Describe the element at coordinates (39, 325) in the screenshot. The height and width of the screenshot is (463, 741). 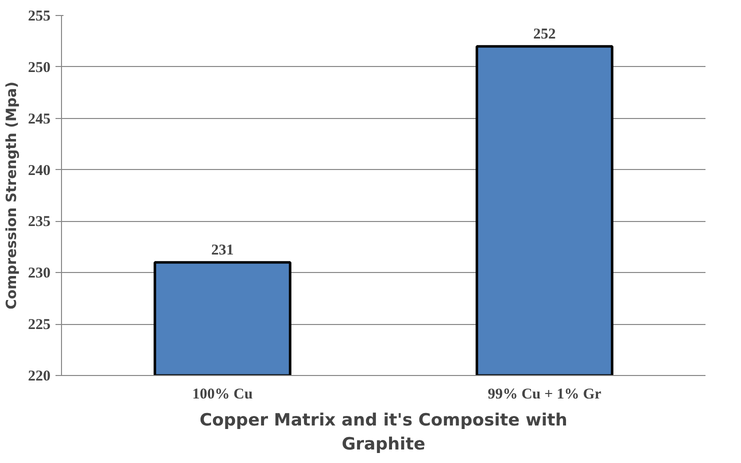
I see `y-tick-label: 225` at that location.